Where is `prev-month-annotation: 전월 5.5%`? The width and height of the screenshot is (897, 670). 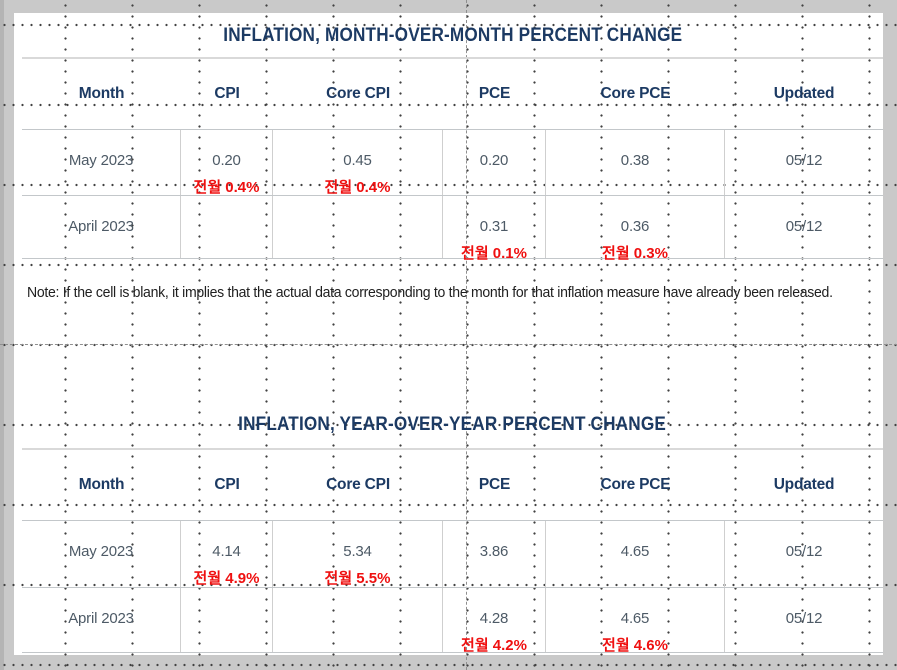
prev-month-annotation: 전월 5.5% is located at coordinates (357, 578).